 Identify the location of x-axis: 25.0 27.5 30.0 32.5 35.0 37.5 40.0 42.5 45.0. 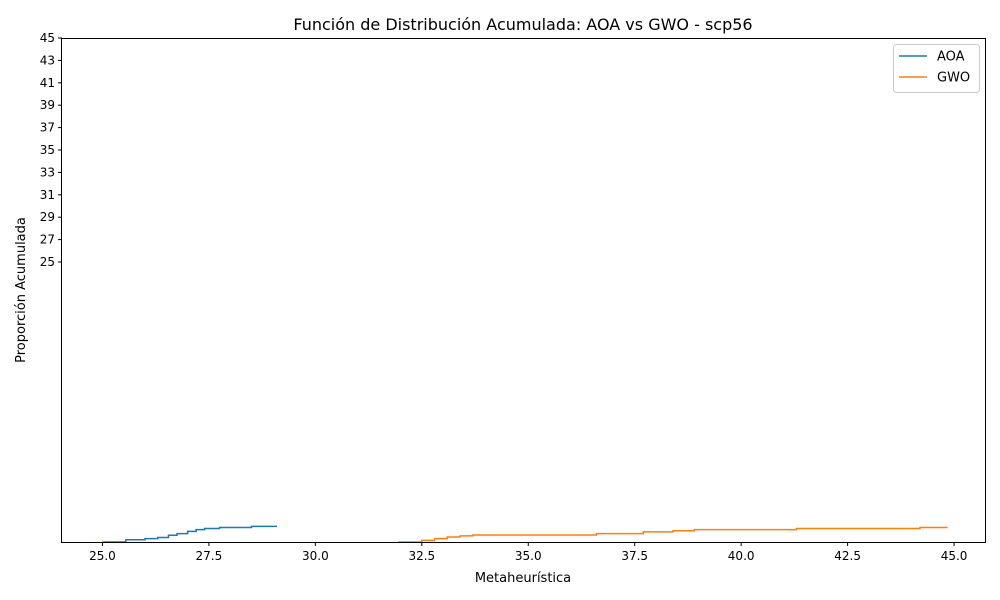
(528, 552).